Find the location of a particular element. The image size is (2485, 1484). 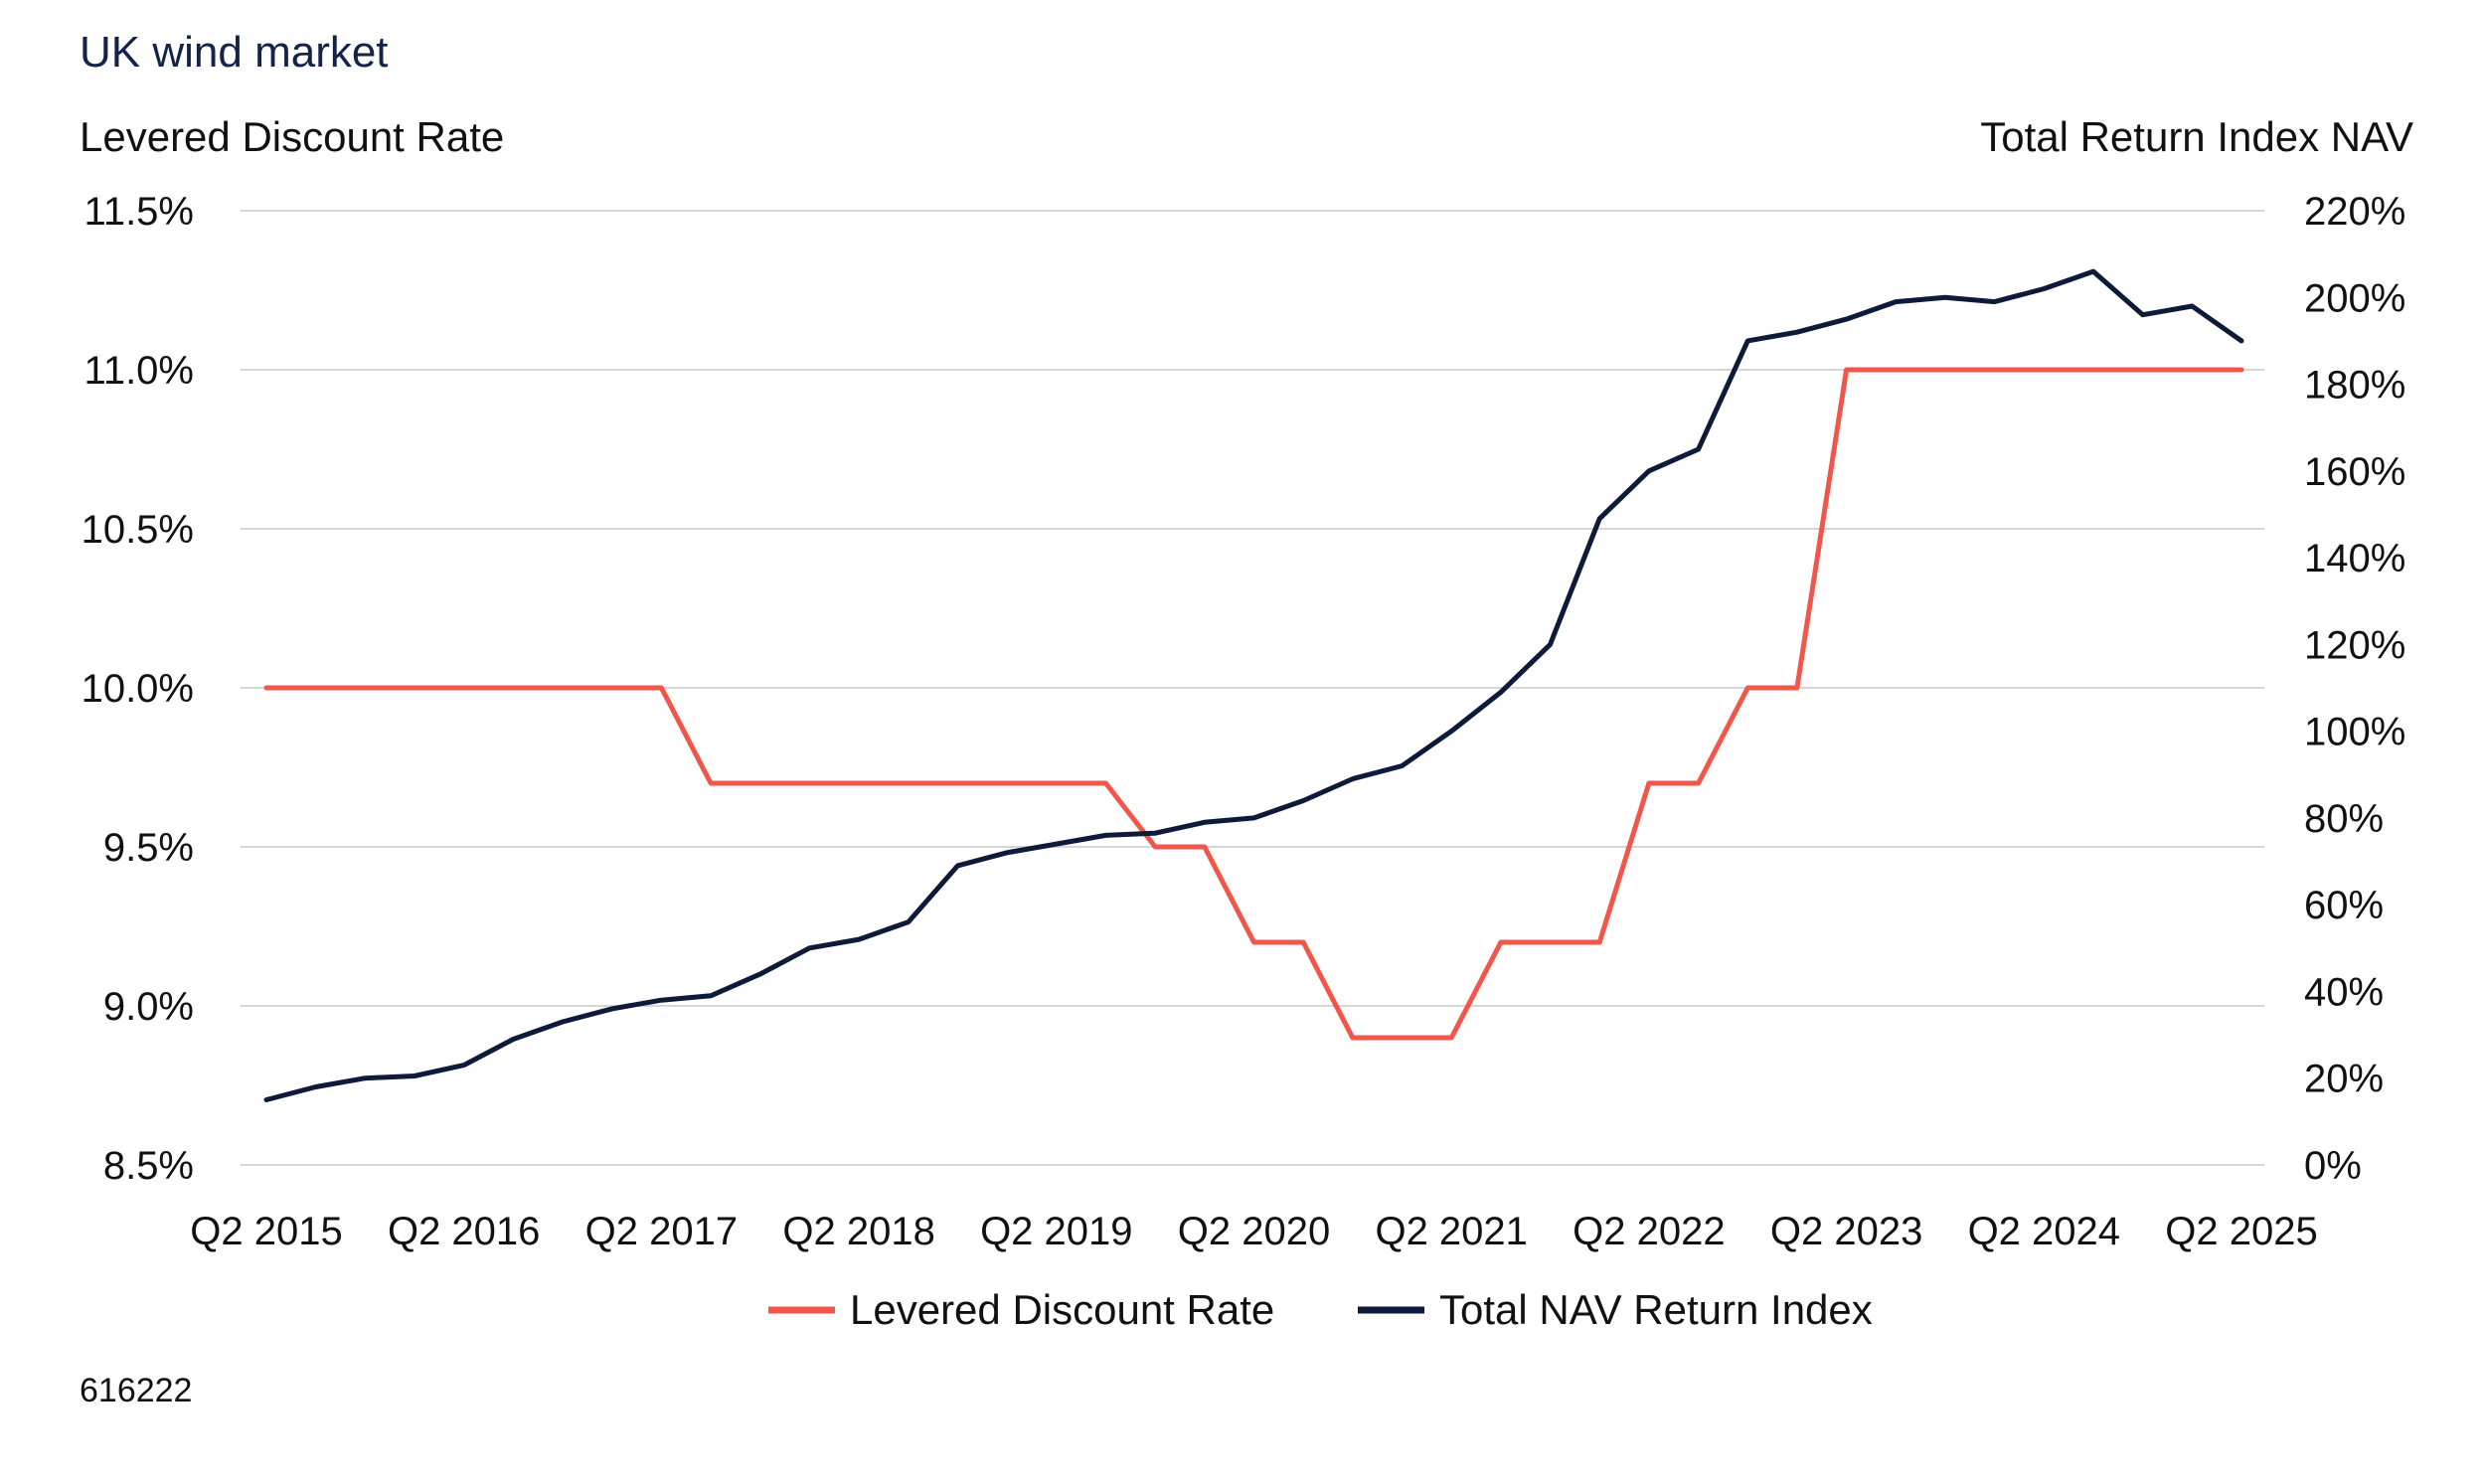

legend-label: Total NAV Return Index is located at coordinates (1656, 1309).